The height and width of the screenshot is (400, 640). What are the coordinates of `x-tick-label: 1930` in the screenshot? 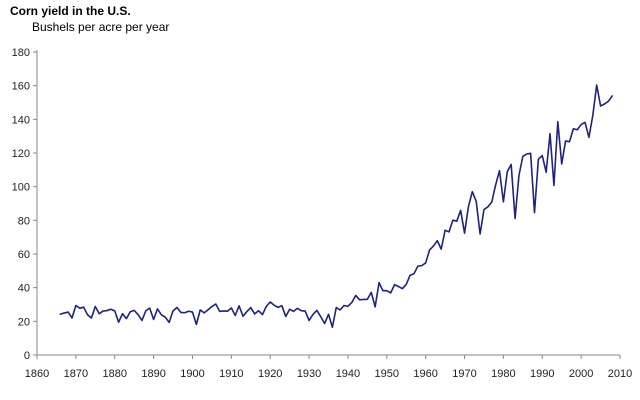 It's located at (309, 374).